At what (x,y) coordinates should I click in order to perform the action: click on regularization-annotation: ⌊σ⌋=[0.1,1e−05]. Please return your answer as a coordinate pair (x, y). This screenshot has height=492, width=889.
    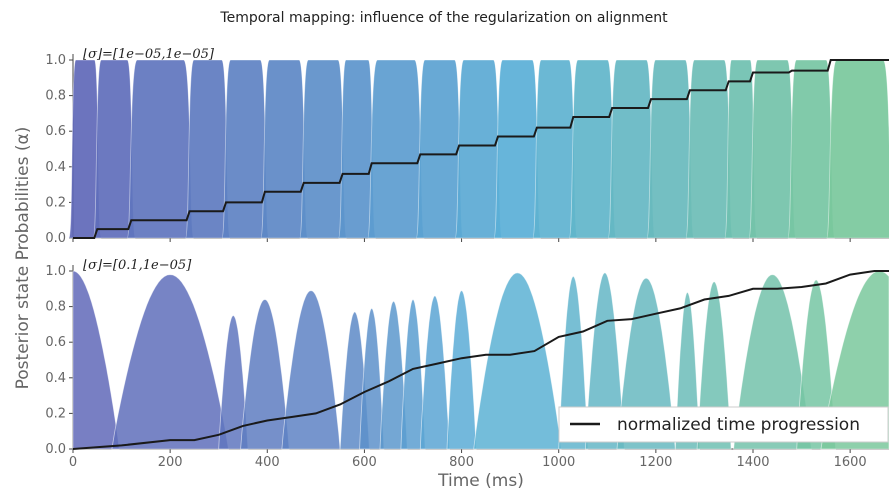
    Looking at the image, I should click on (137, 265).